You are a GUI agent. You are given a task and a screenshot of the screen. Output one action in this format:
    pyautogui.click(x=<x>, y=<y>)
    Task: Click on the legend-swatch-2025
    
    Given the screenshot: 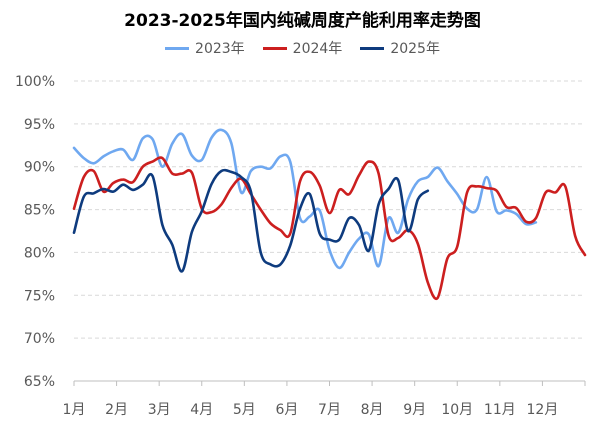 What is the action you would take?
    pyautogui.click(x=372, y=48)
    